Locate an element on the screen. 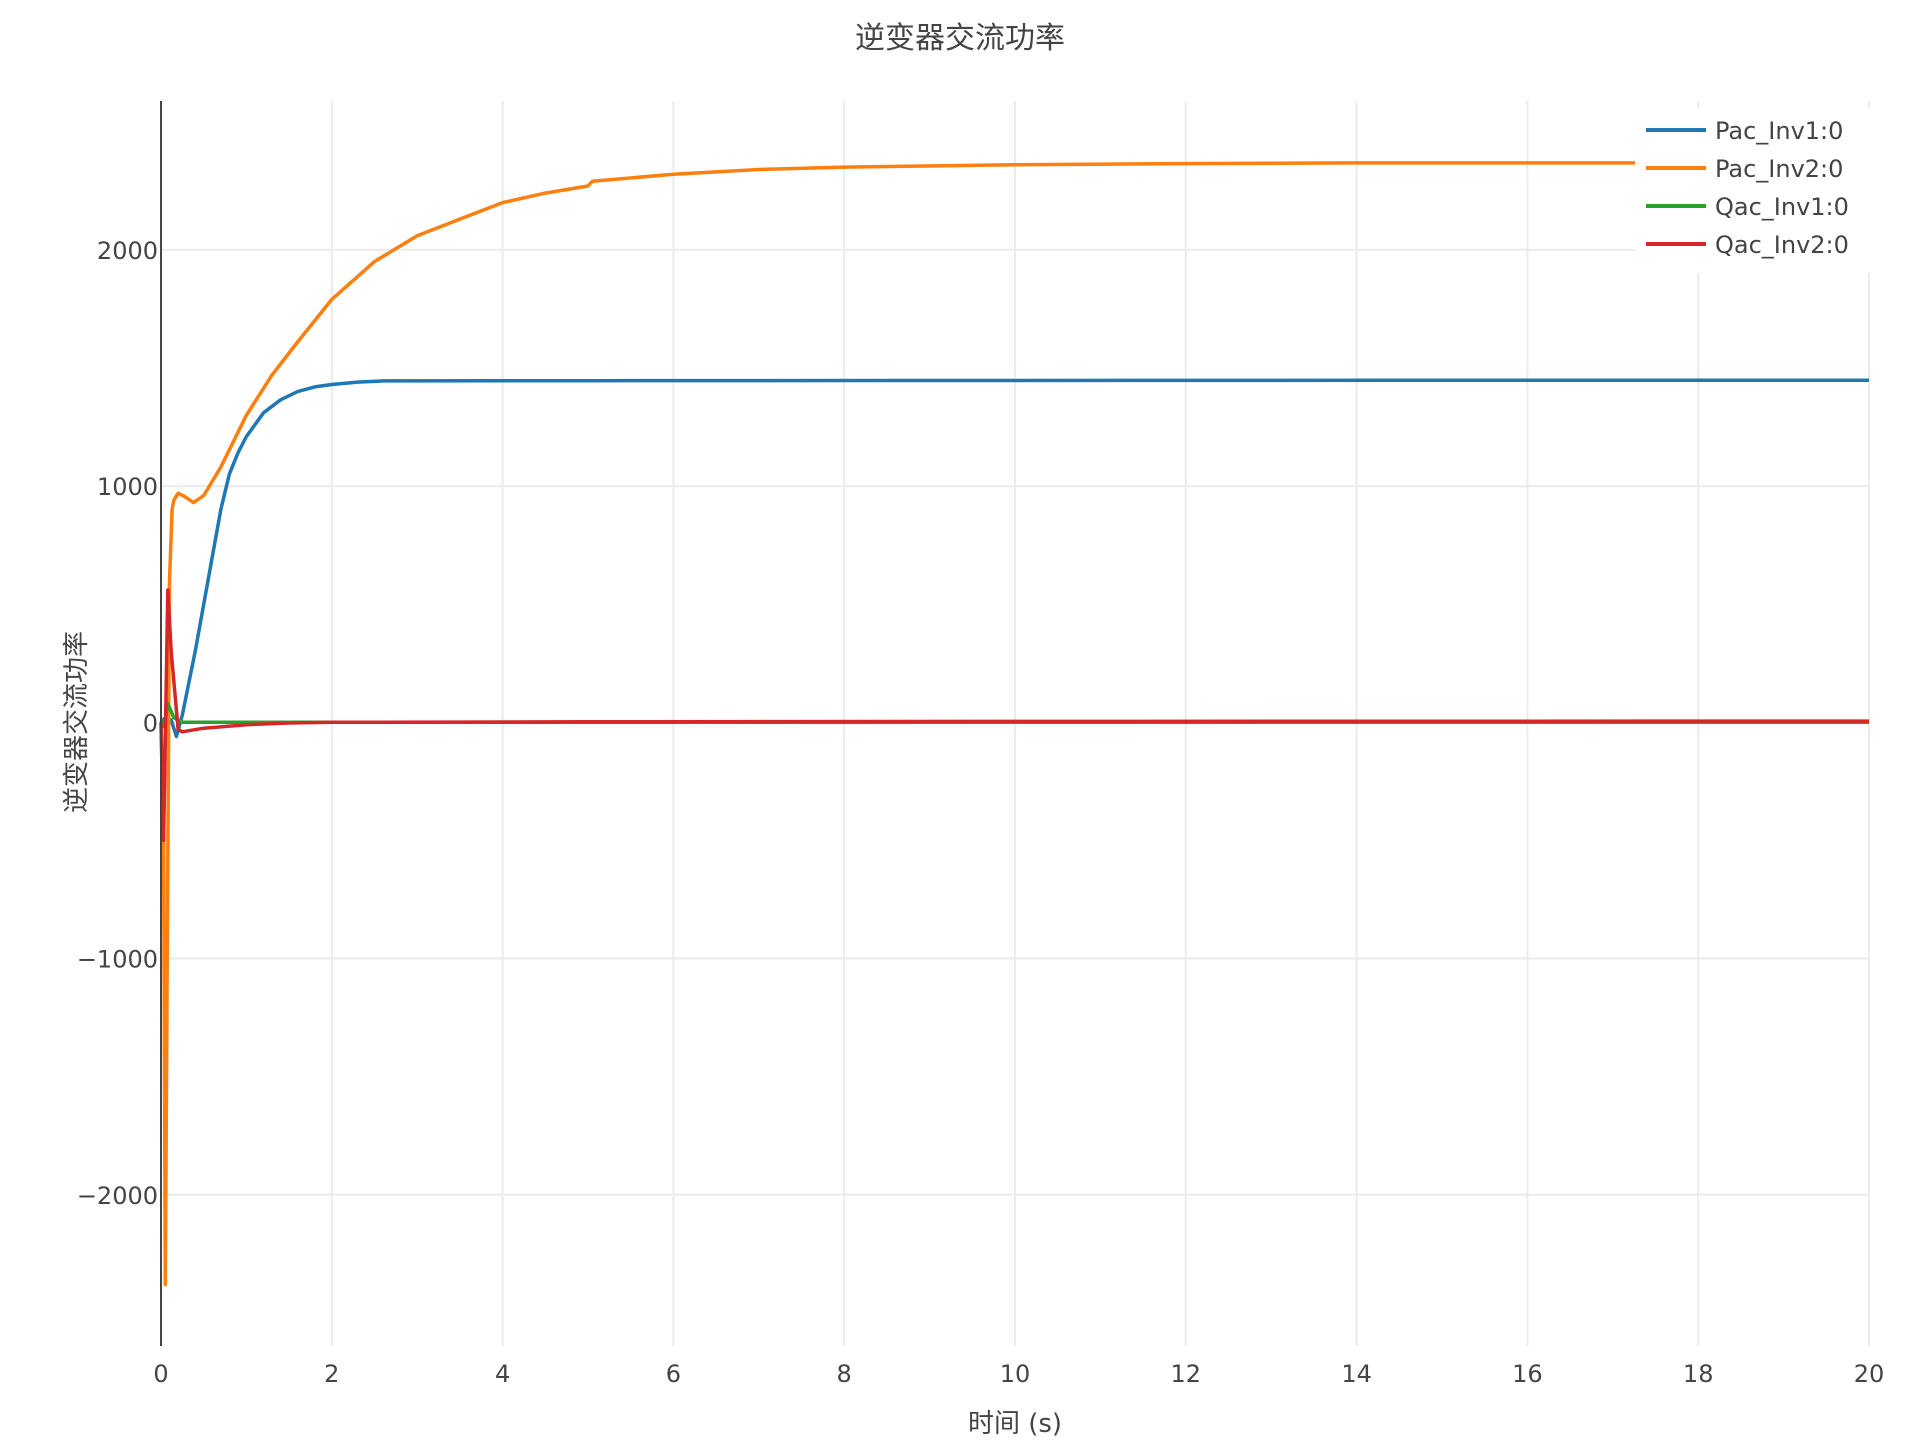 The image size is (1920, 1444). x-tick-labels: 0 2 4 6 8 10 12 14 16 18 20 is located at coordinates (1018, 1374).